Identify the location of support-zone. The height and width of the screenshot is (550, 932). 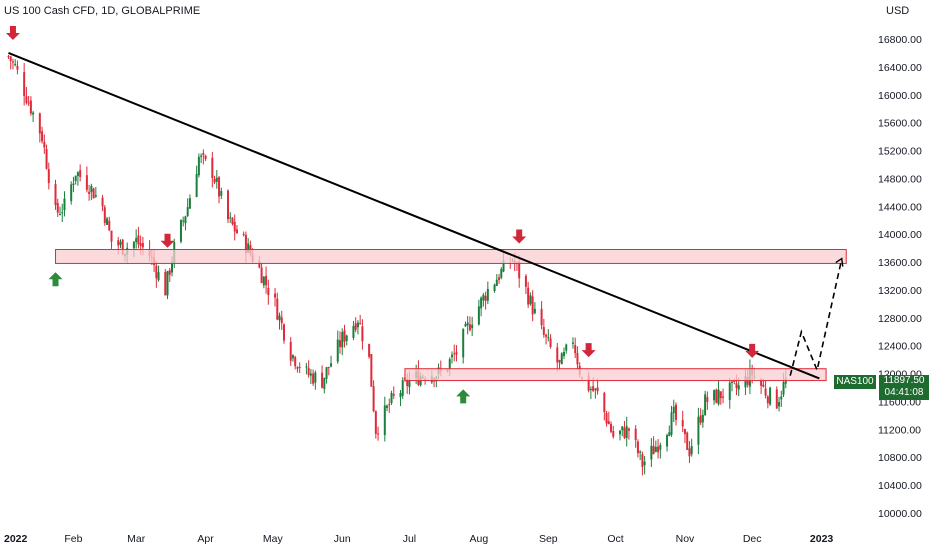
(615, 375).